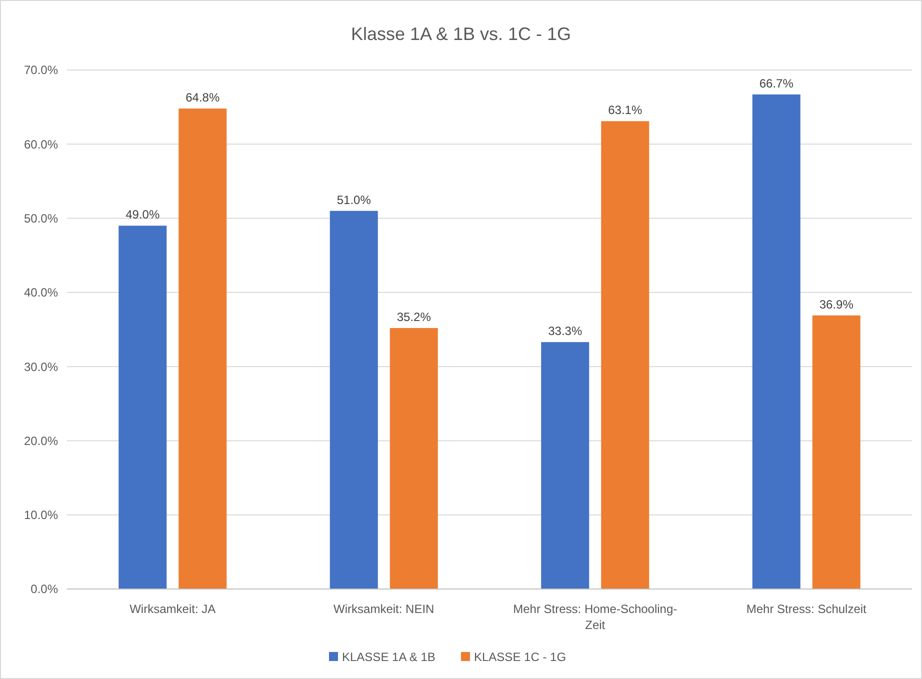 Image resolution: width=922 pixels, height=679 pixels. Describe the element at coordinates (41, 367) in the screenshot. I see `y-tick-label: 30.0%` at that location.